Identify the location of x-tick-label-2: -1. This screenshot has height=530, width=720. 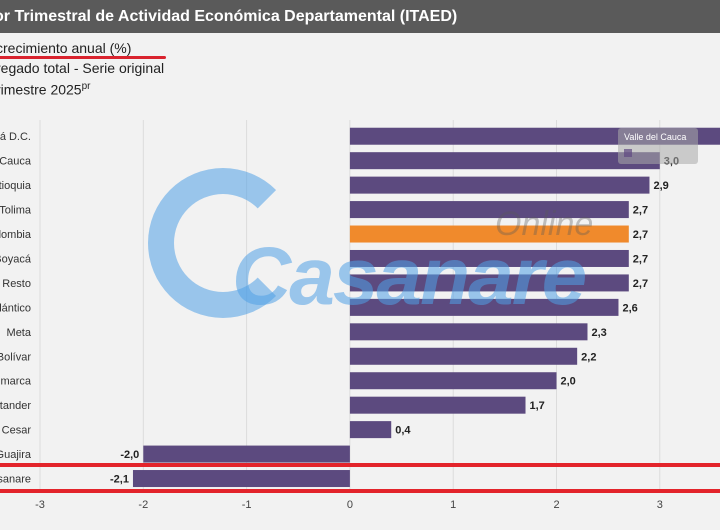
(247, 505).